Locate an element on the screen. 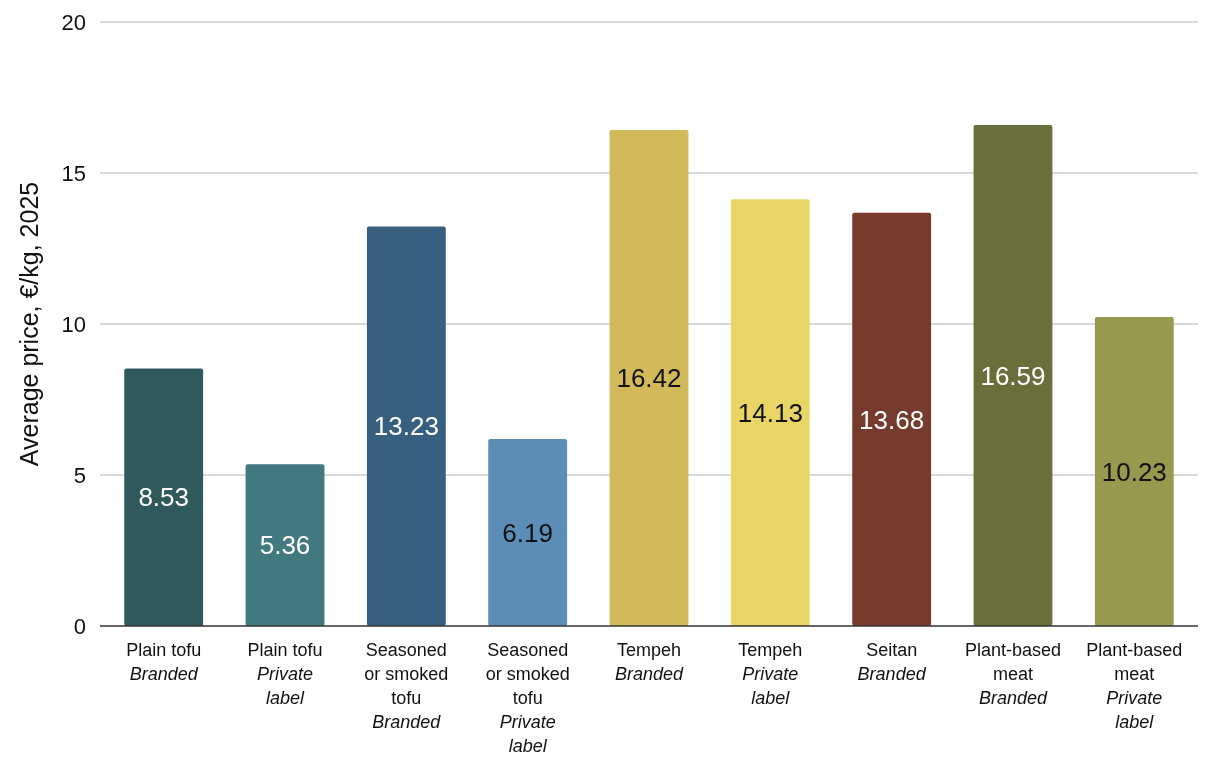 Image resolution: width=1218 pixels, height=766 pixels. x-tick-label: Plant-based meat Private label is located at coordinates (1134, 686).